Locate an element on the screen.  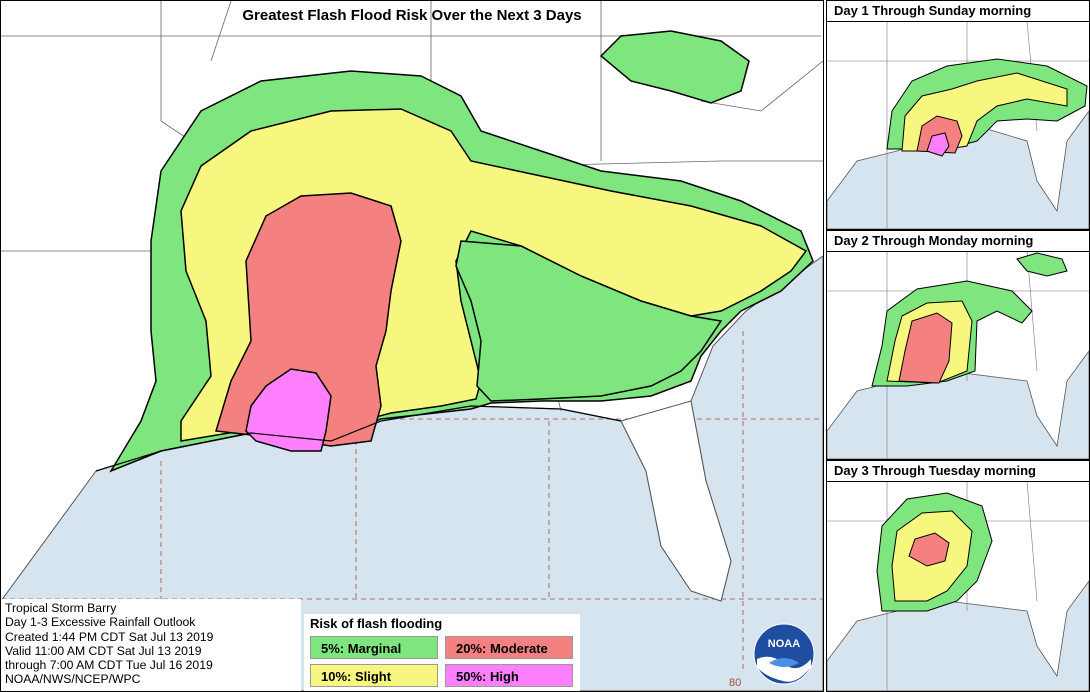
noaa-logo: NOAA is located at coordinates (784, 654).